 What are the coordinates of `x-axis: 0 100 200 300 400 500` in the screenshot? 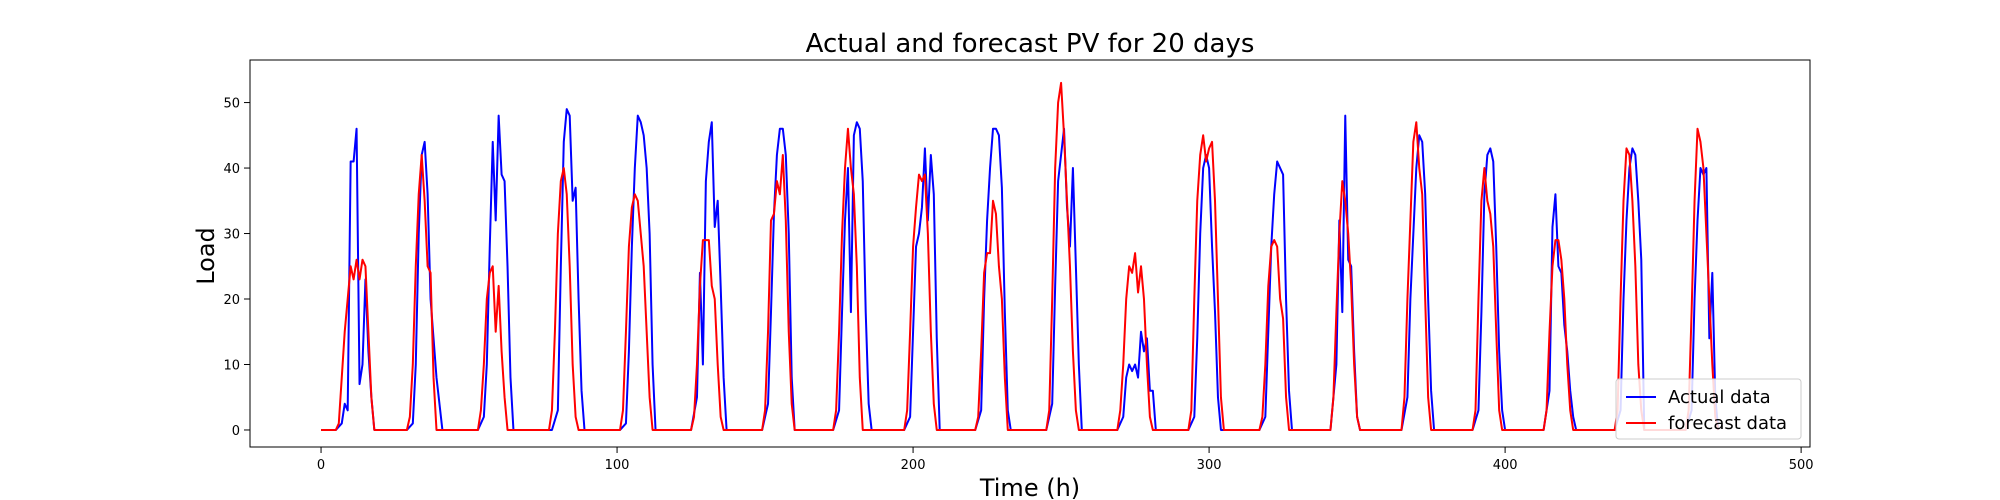 It's located at (1065, 460).